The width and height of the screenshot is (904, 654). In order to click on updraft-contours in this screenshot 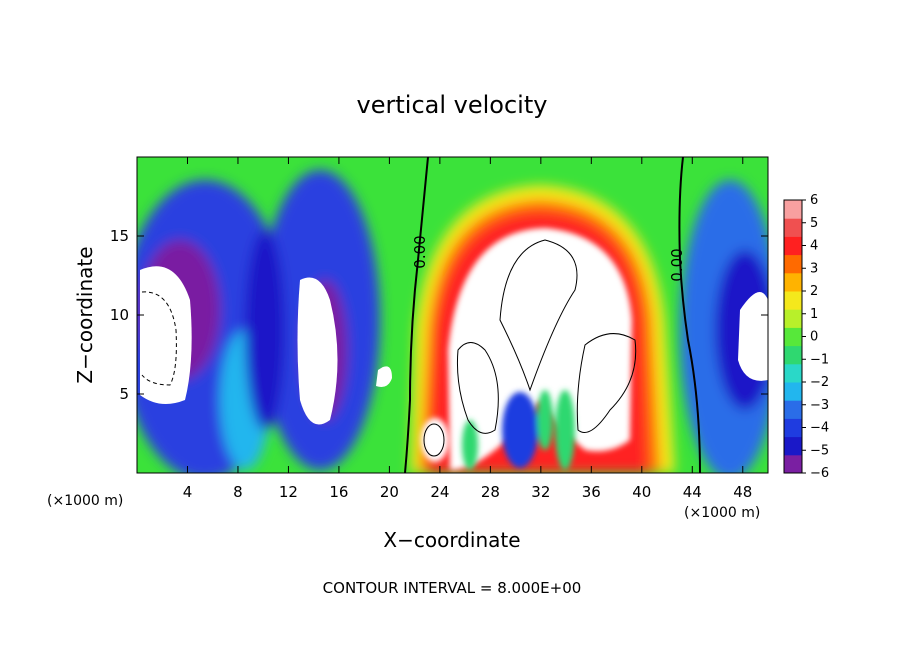, I will do `click(530, 348)`.